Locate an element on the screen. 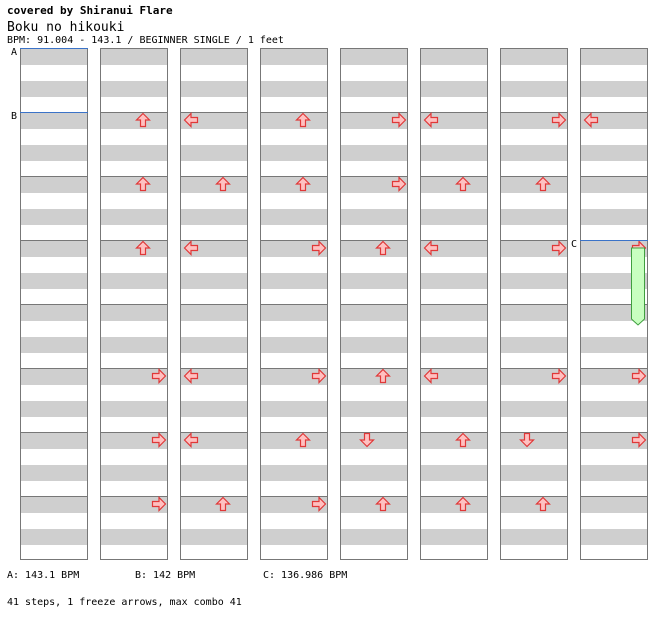 This screenshot has width=672, height=632. down-arrow-icon is located at coordinates (367, 440).